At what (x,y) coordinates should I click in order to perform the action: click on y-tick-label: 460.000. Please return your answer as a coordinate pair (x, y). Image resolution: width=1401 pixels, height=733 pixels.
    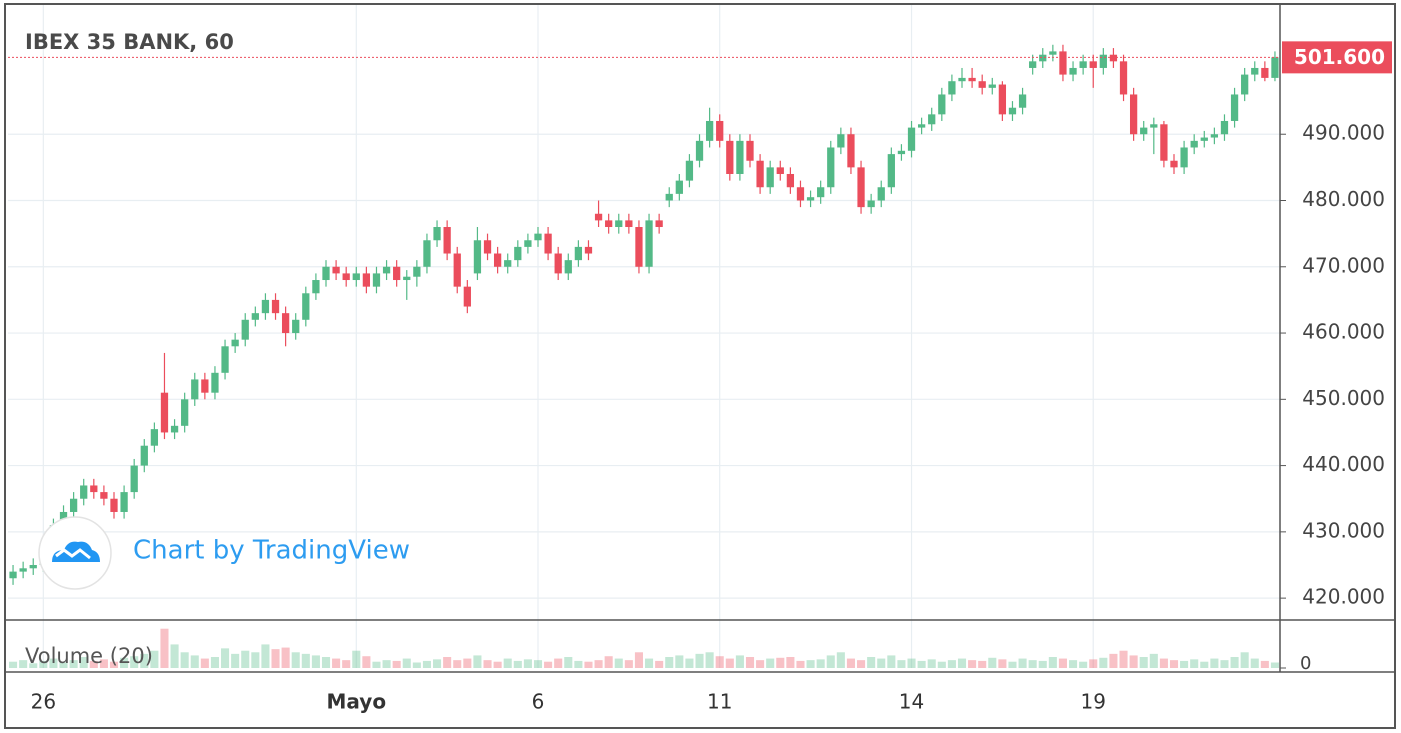
    Looking at the image, I should click on (1343, 332).